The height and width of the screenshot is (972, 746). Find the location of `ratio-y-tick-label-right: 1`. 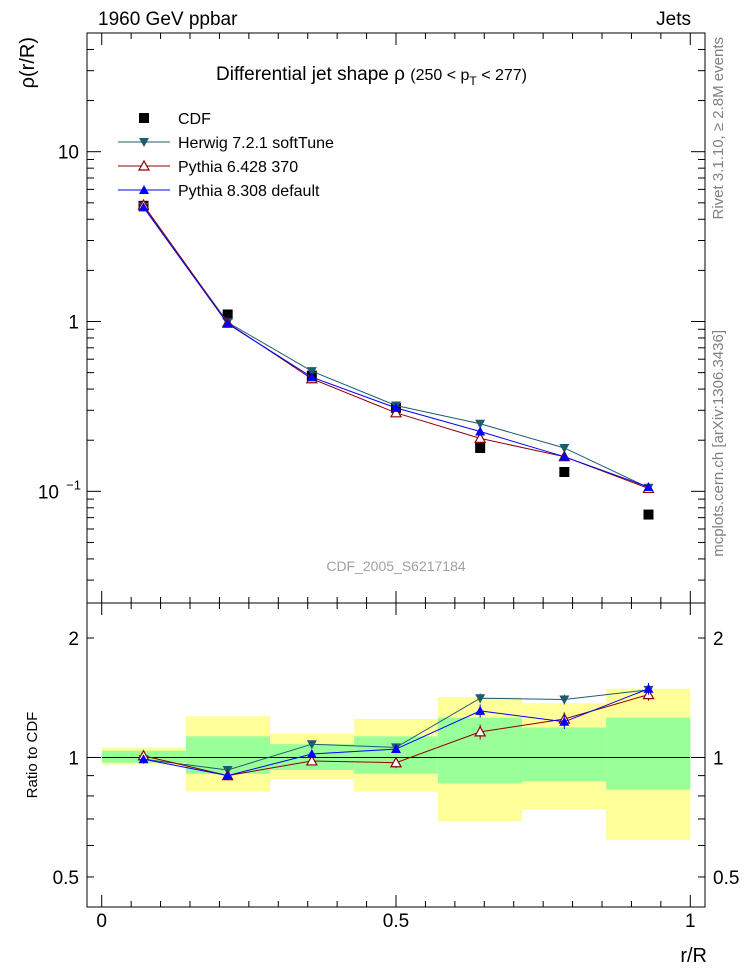

ratio-y-tick-label-right: 1 is located at coordinates (718, 758).